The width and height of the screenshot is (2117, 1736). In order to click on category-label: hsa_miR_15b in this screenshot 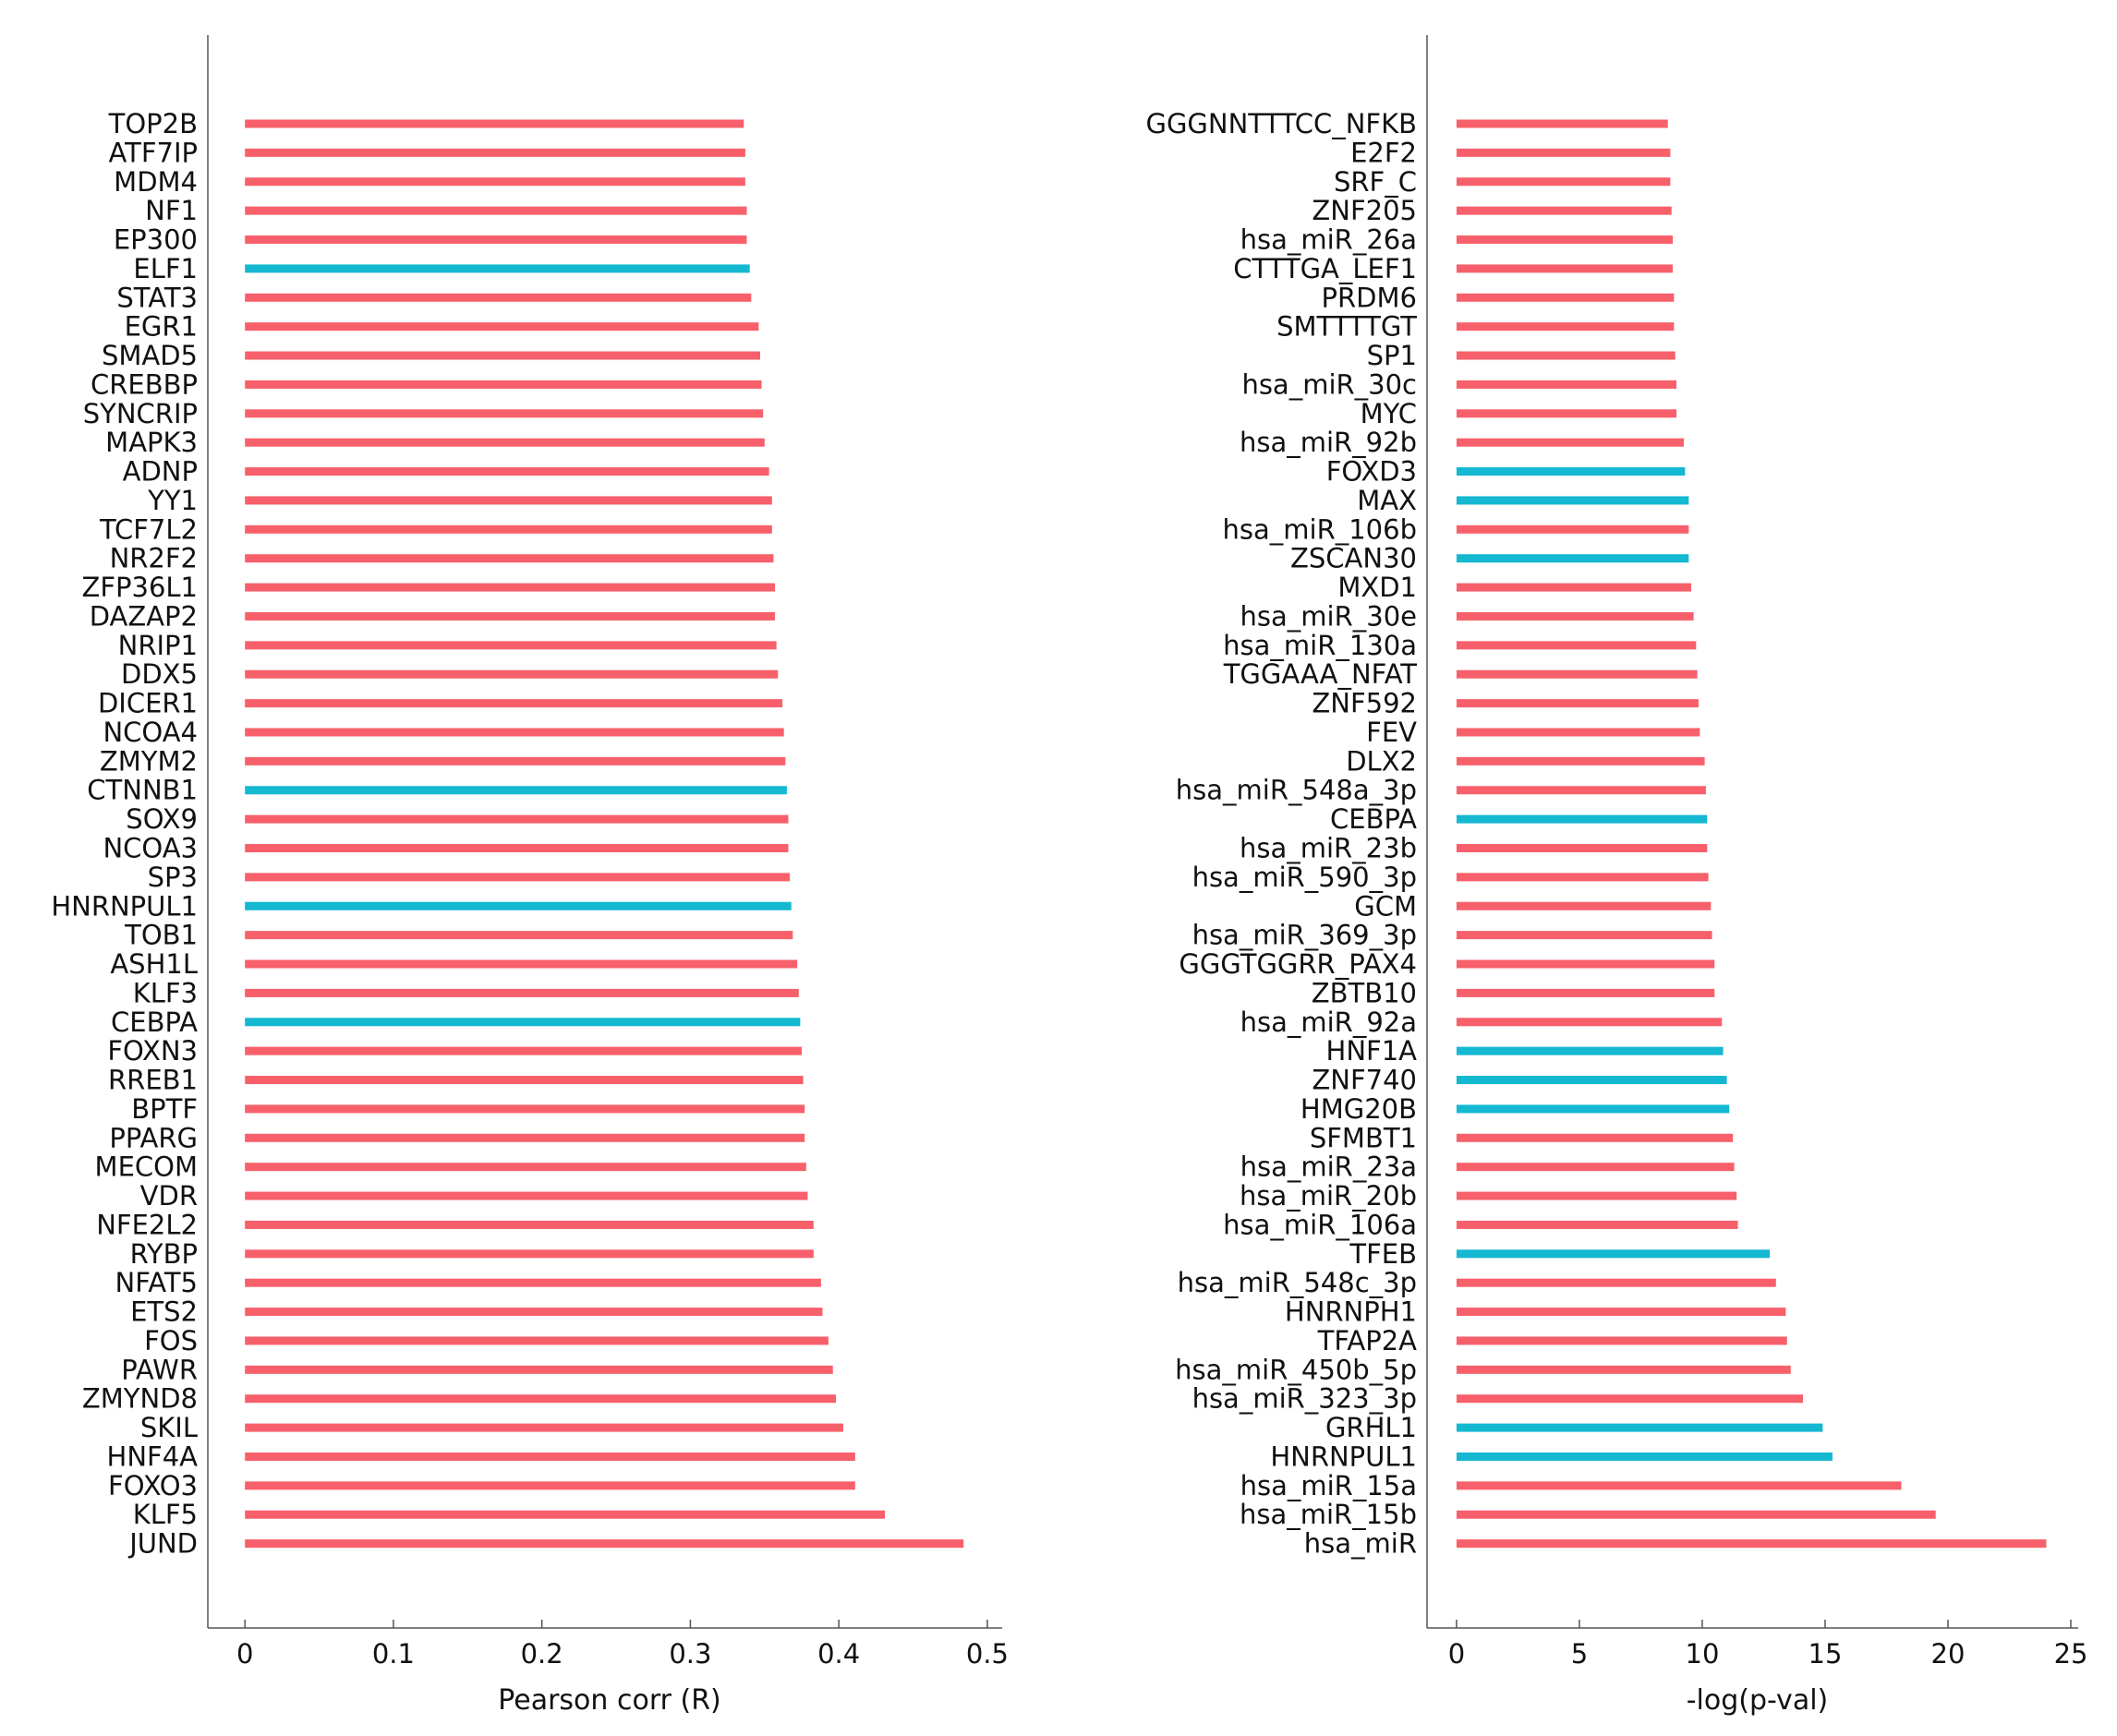, I will do `click(1328, 1515)`.